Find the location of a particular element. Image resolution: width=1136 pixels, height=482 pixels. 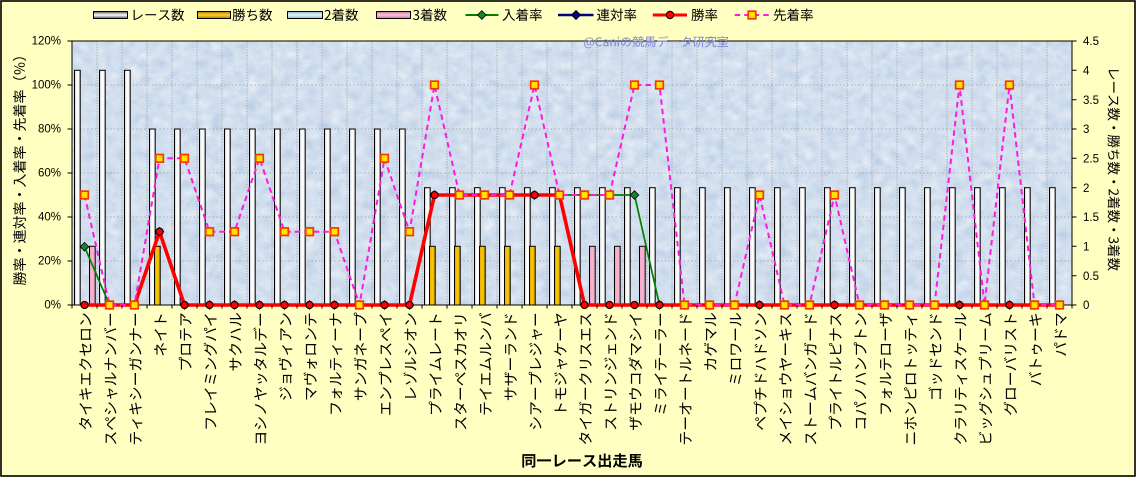

svg-text: 0 is located at coordinates (1086, 306).